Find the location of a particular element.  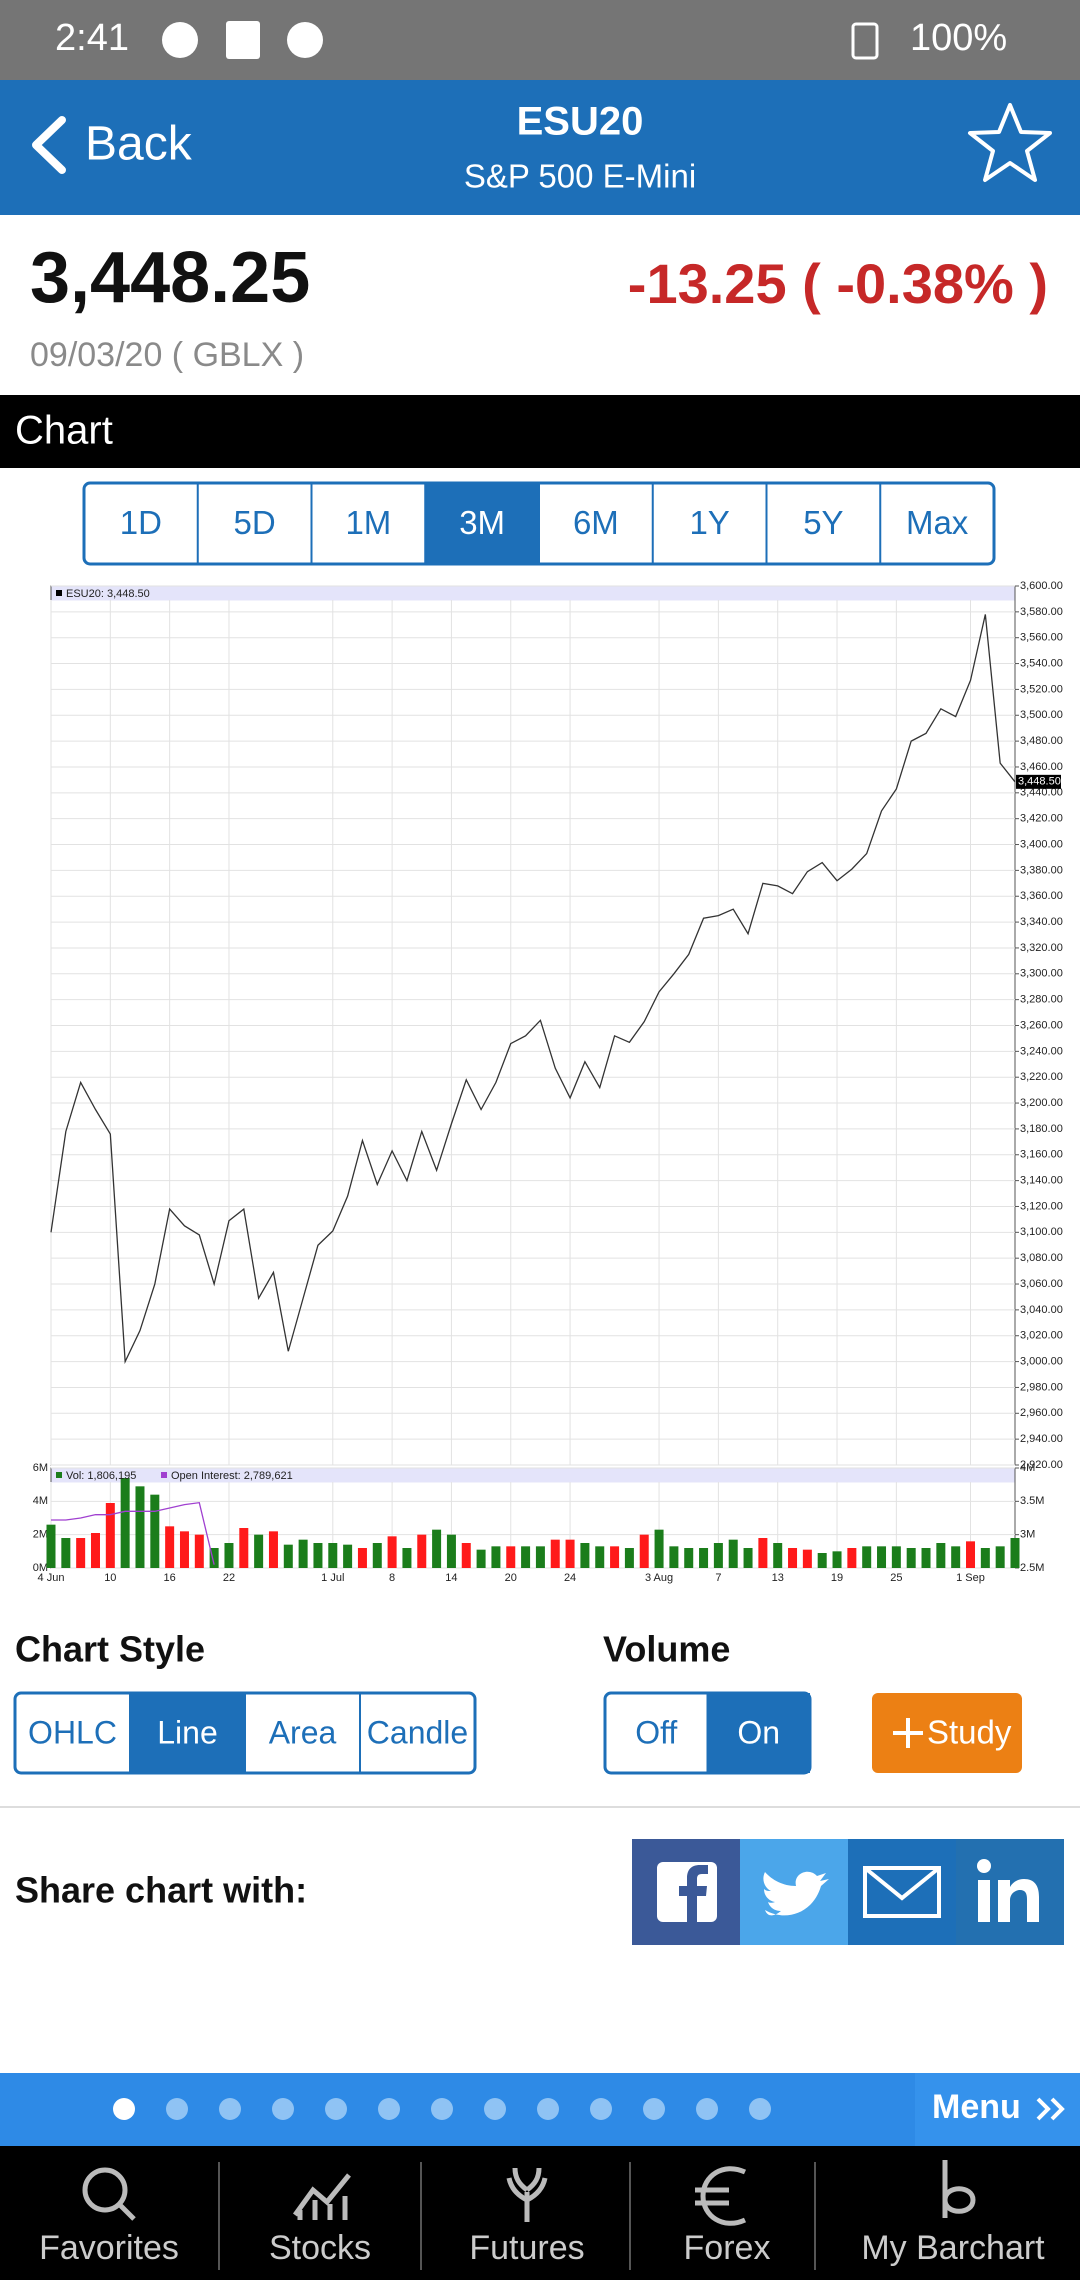

x-tick-label: 20 is located at coordinates (511, 1578).